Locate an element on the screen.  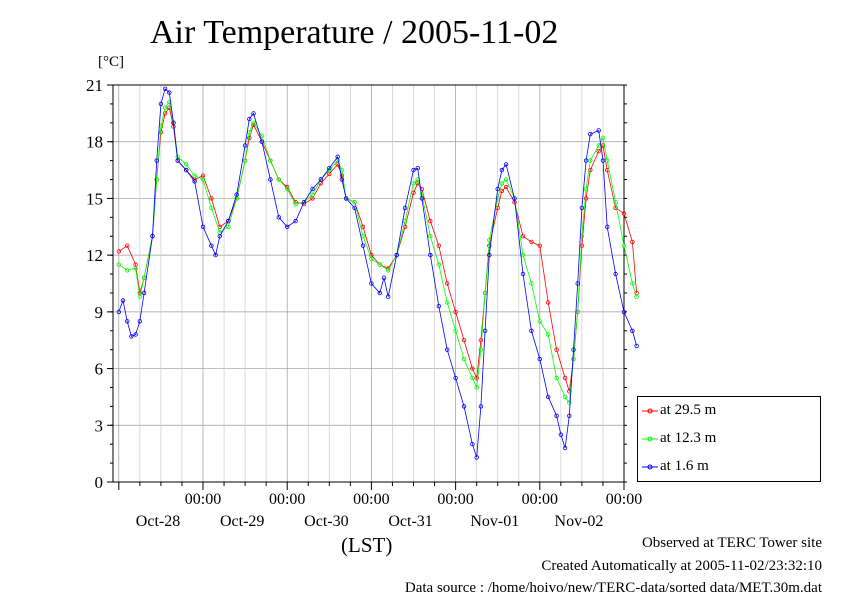
legend-item-29-5m: at 29.5 m is located at coordinates (728, 411).